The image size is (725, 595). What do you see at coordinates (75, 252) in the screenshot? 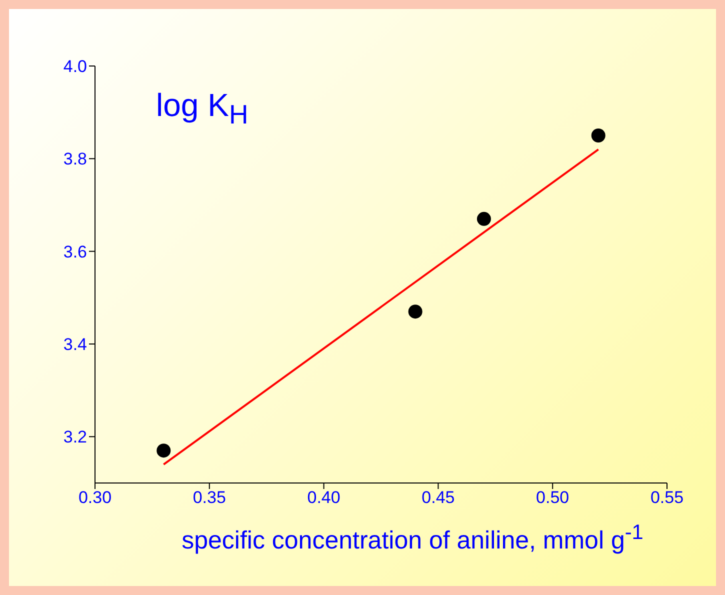
I see `y-tick-label: 3.6` at bounding box center [75, 252].